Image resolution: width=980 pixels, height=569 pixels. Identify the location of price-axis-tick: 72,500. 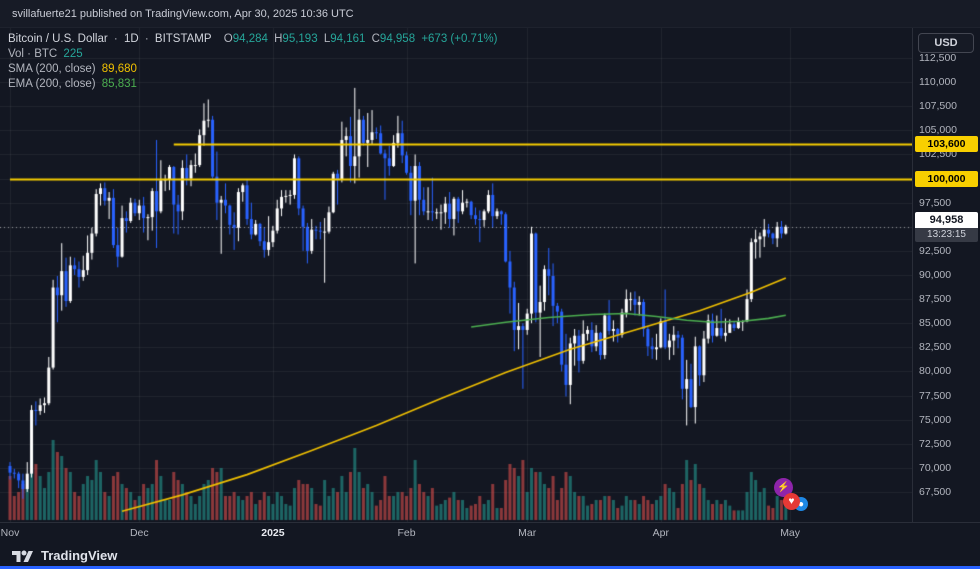
(935, 443).